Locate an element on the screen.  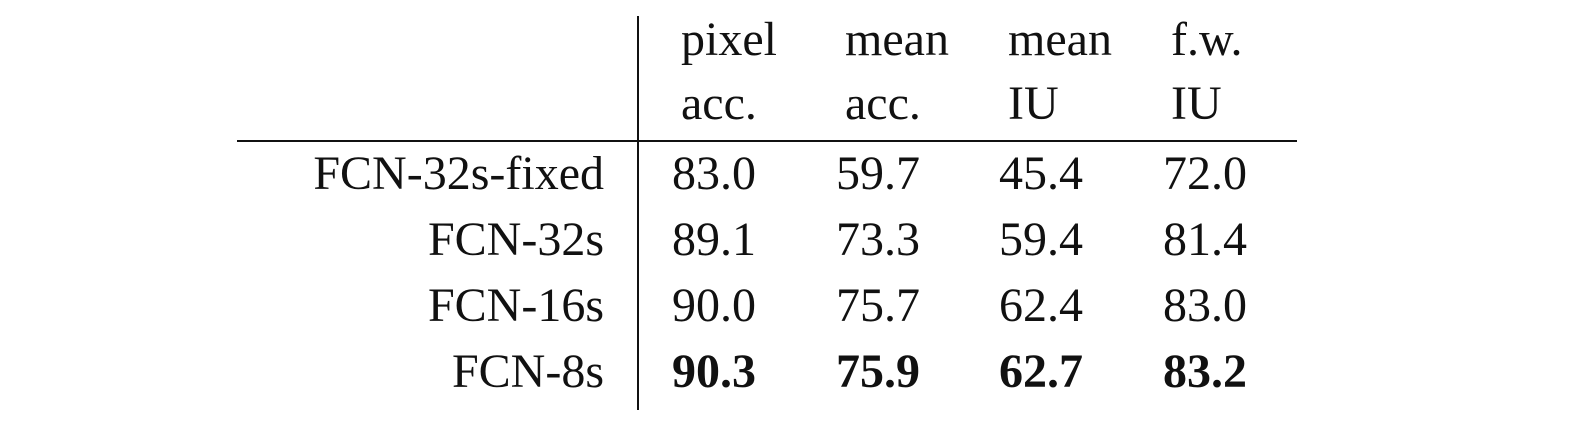
header-mean-acc-line2: acc. is located at coordinates (883, 103).